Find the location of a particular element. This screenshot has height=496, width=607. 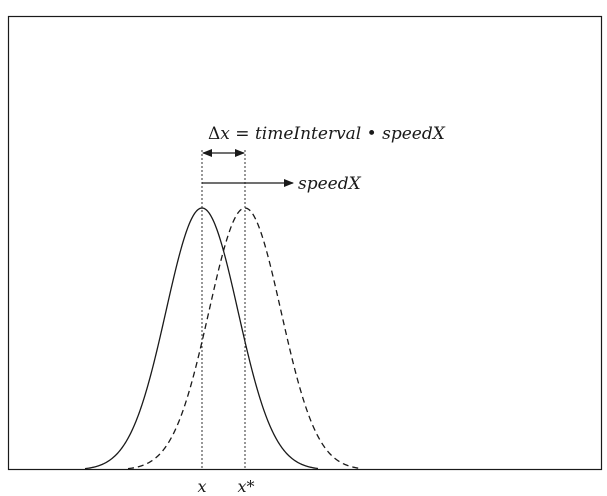

x-position-label: x is located at coordinates (201, 486).